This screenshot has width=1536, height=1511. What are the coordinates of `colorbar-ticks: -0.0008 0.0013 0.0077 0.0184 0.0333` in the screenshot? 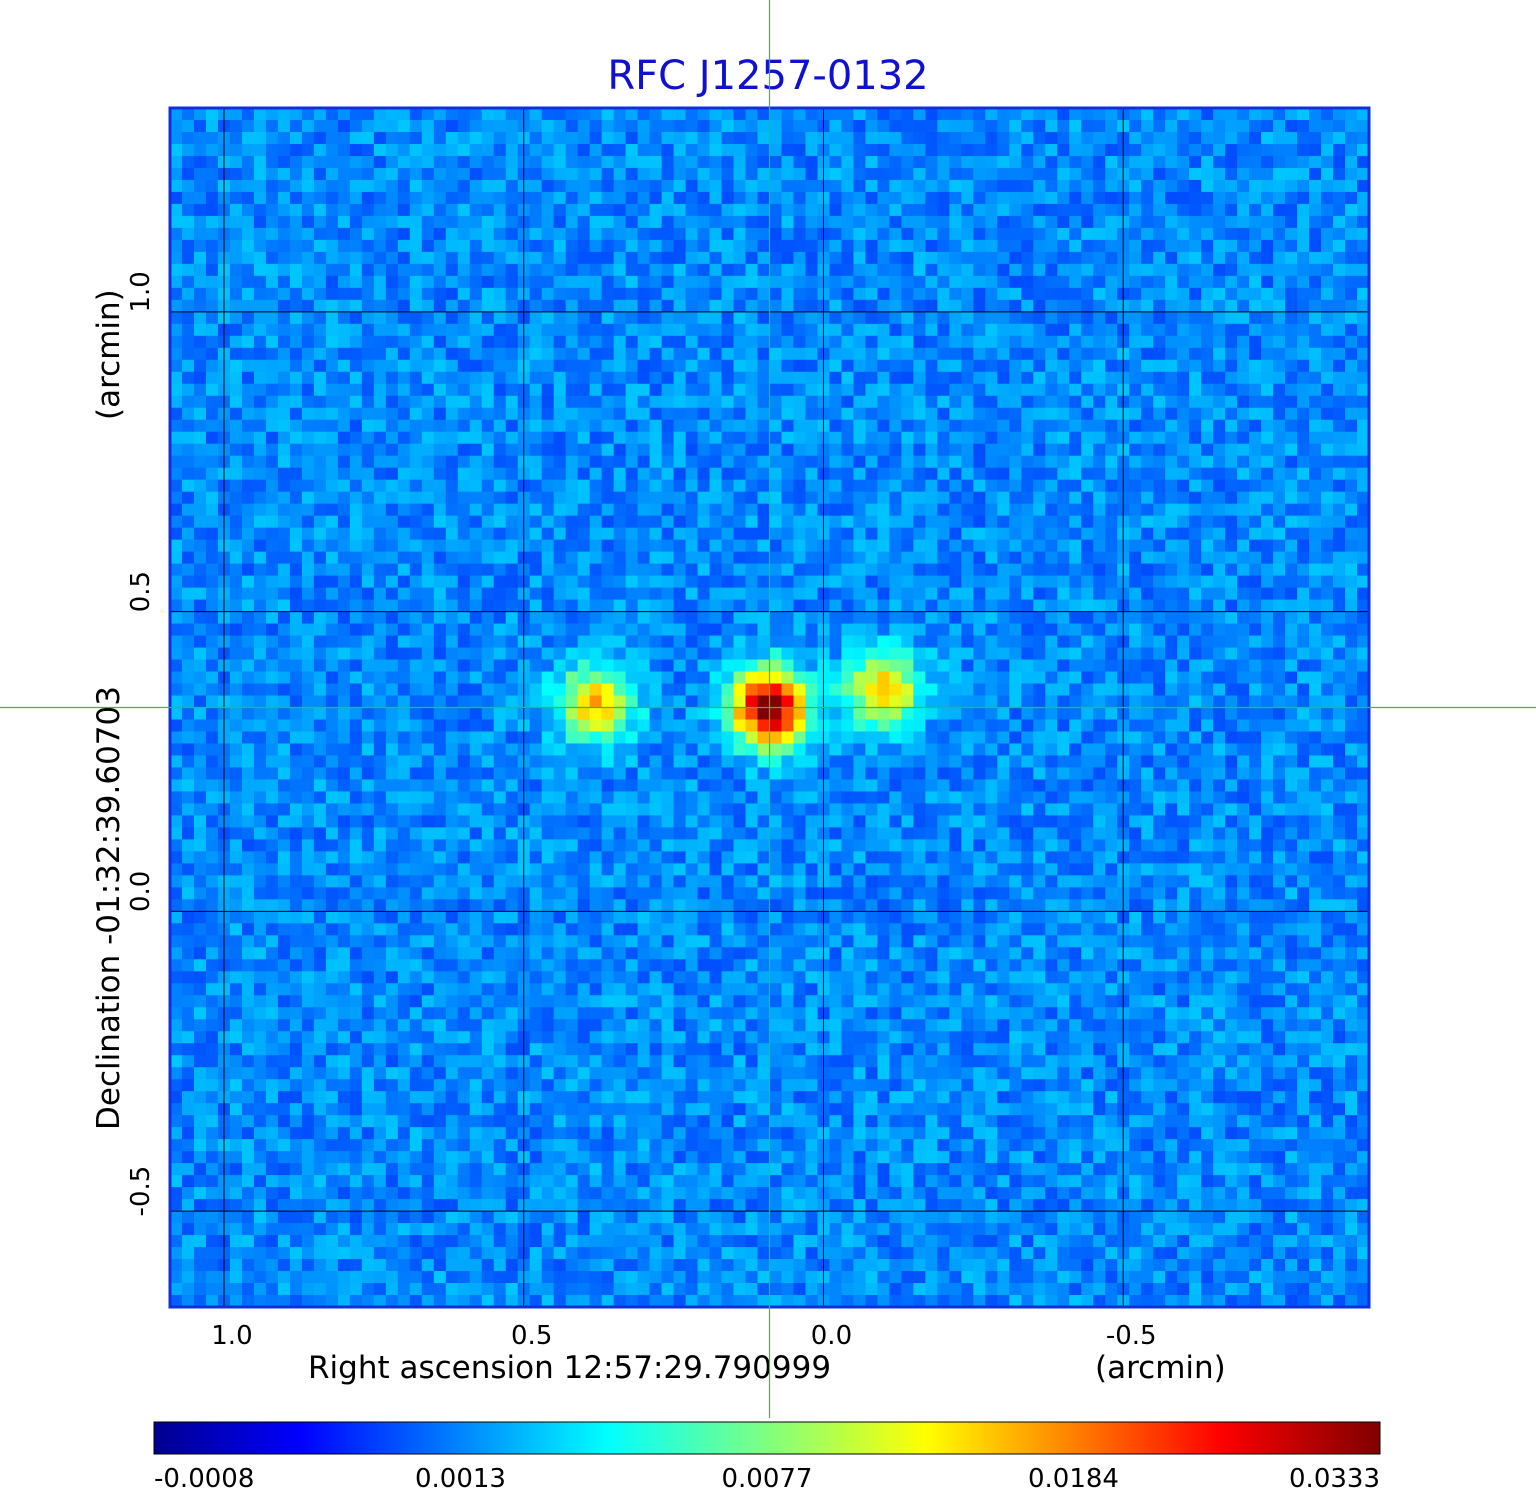 It's located at (767, 1479).